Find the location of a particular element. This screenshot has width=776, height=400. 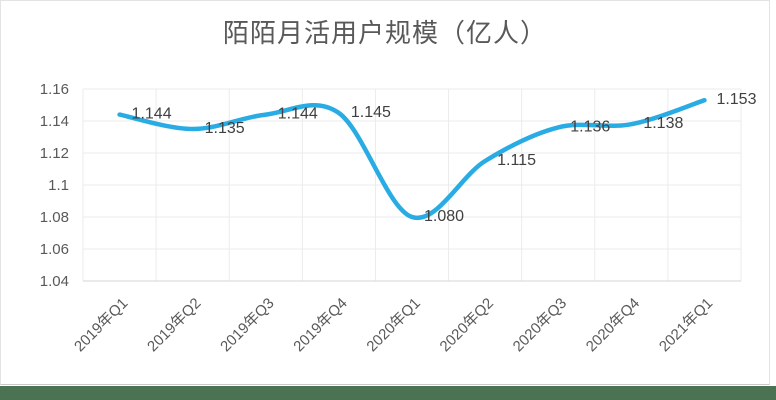

bottom-green-strip is located at coordinates (388, 393).